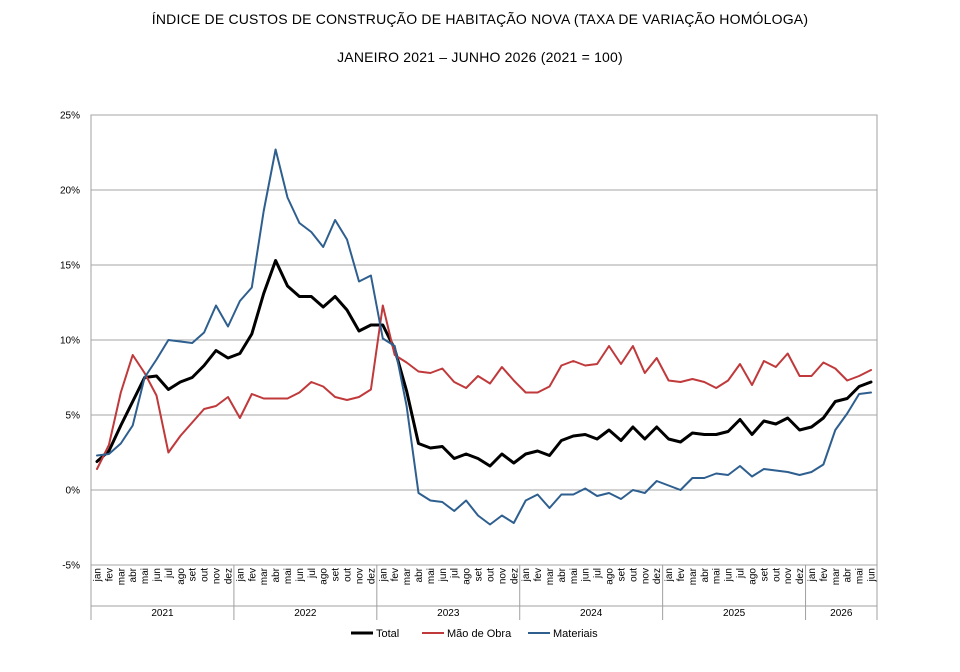 This screenshot has height=672, width=960. What do you see at coordinates (387, 634) in the screenshot?
I see `legend-label: Total` at bounding box center [387, 634].